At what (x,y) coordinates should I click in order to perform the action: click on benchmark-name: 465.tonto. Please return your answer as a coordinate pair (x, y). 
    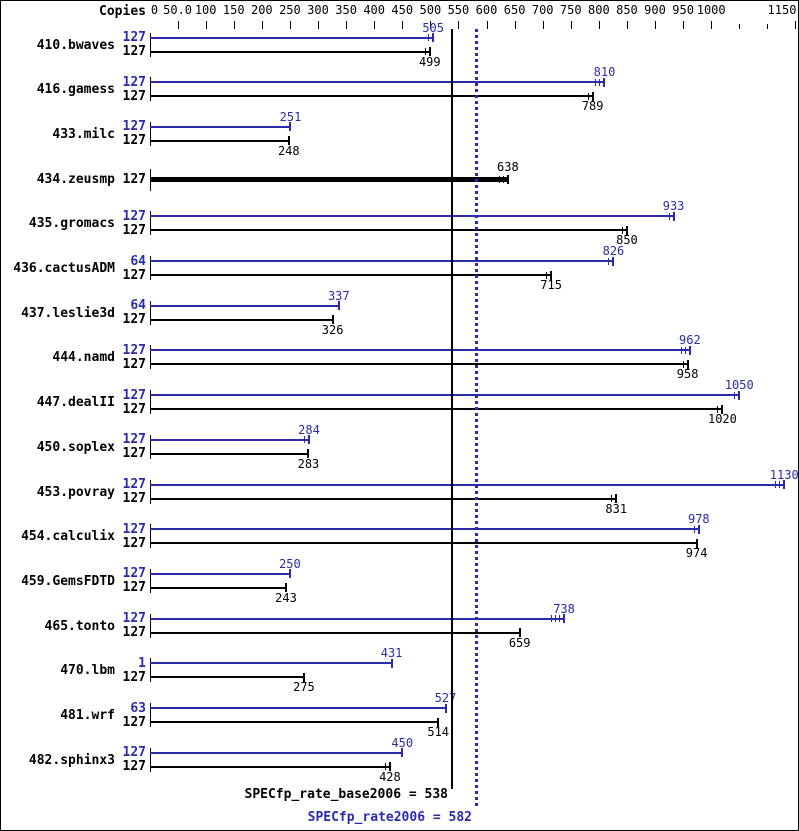
    Looking at the image, I should click on (79, 626).